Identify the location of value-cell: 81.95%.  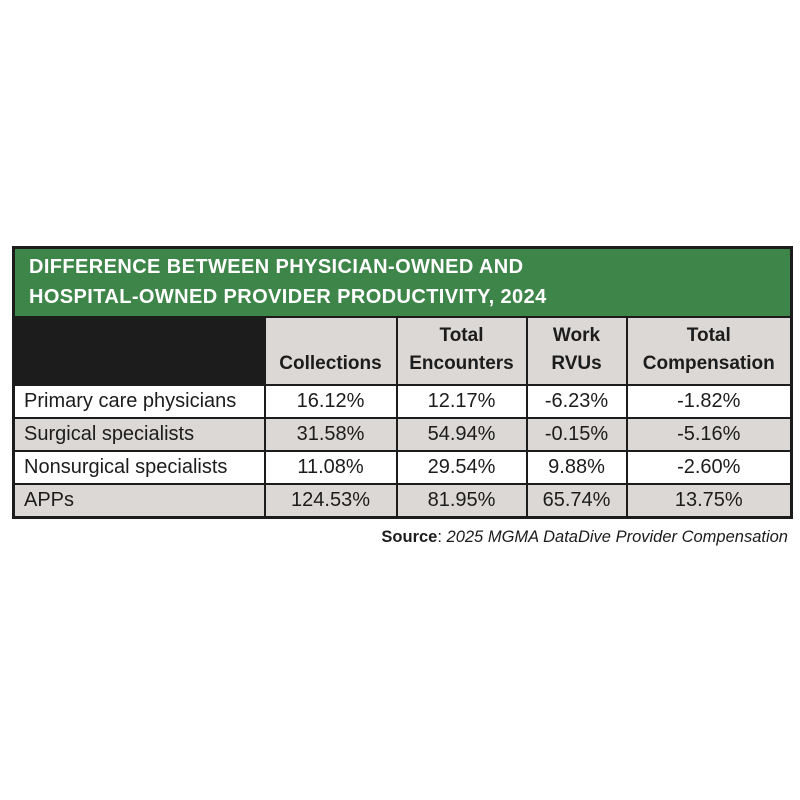
(461, 501).